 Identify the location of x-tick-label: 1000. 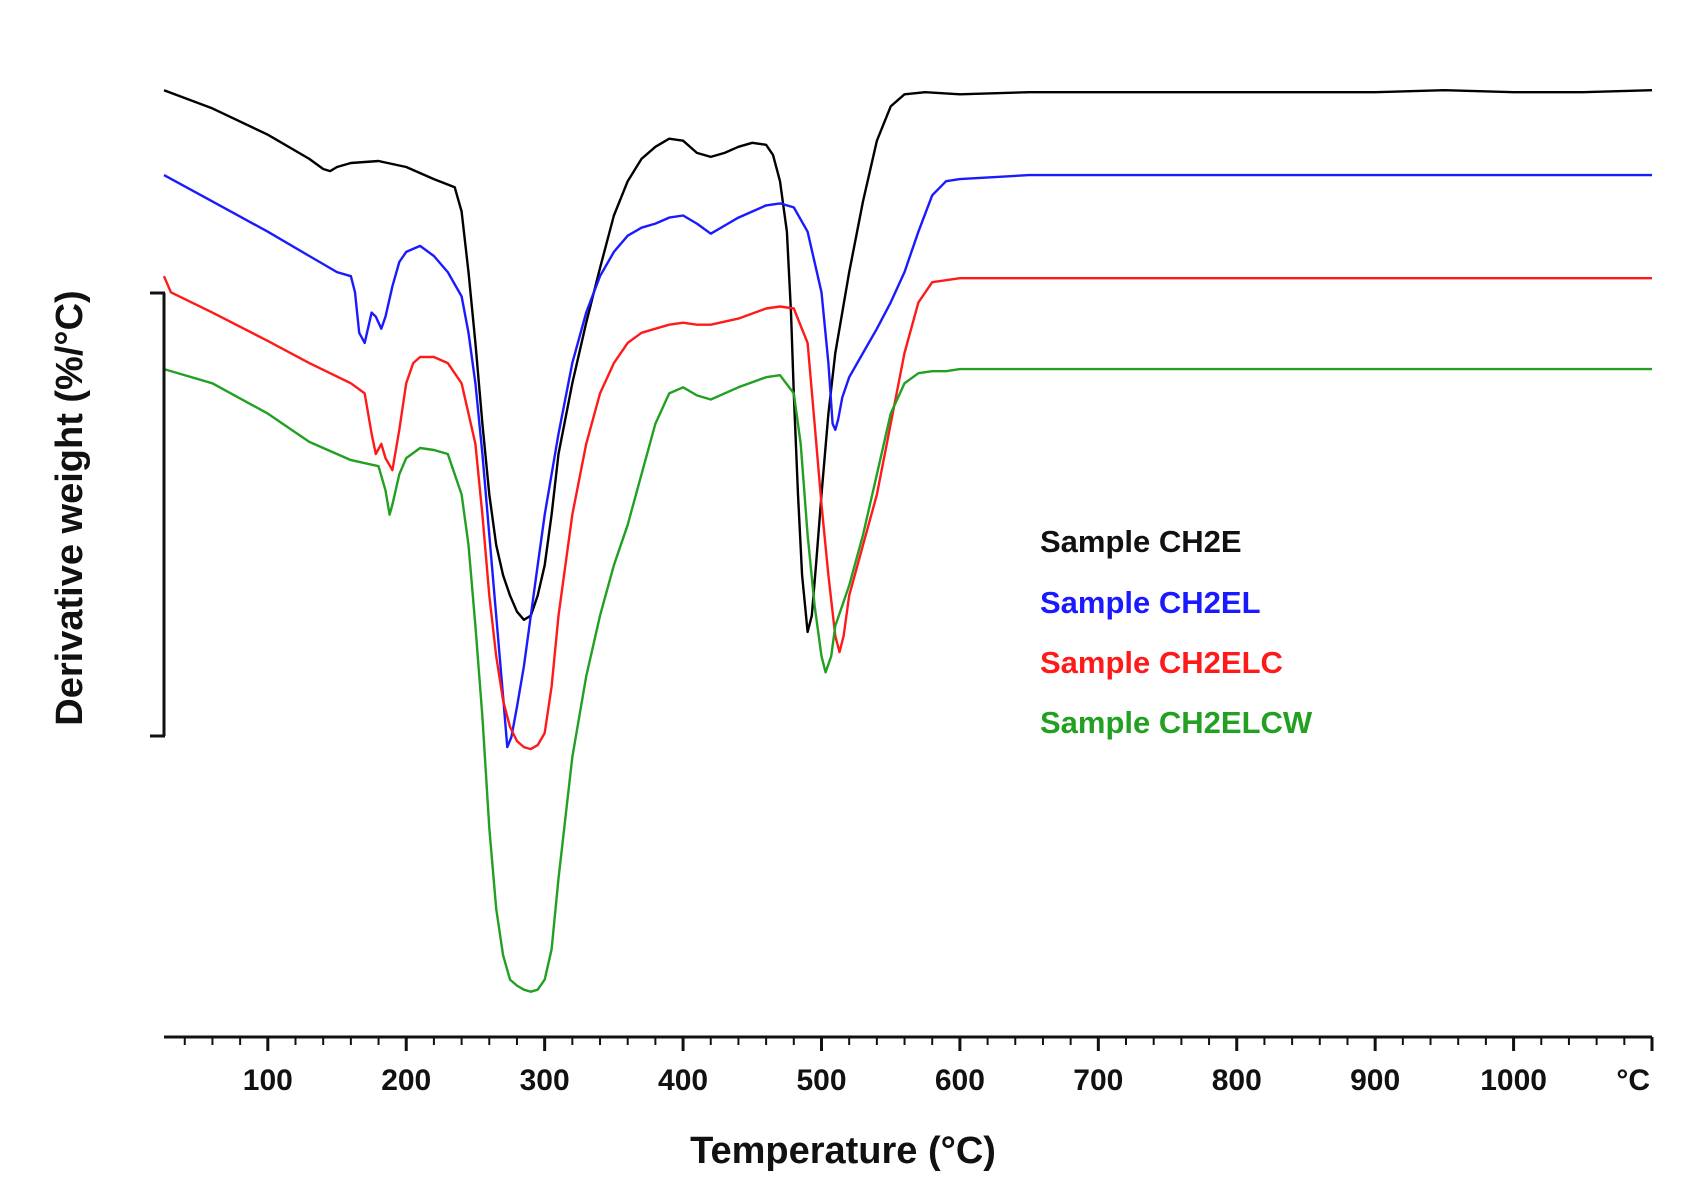
(1513, 1080).